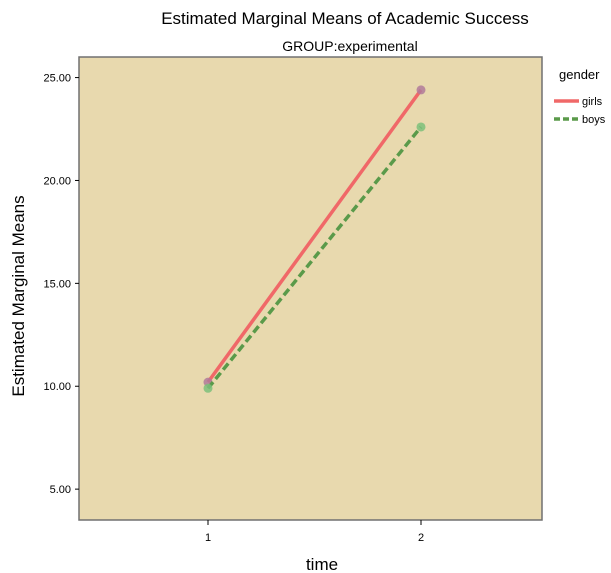 This screenshot has height=573, width=611. What do you see at coordinates (421, 90) in the screenshot?
I see `data-point-girls` at bounding box center [421, 90].